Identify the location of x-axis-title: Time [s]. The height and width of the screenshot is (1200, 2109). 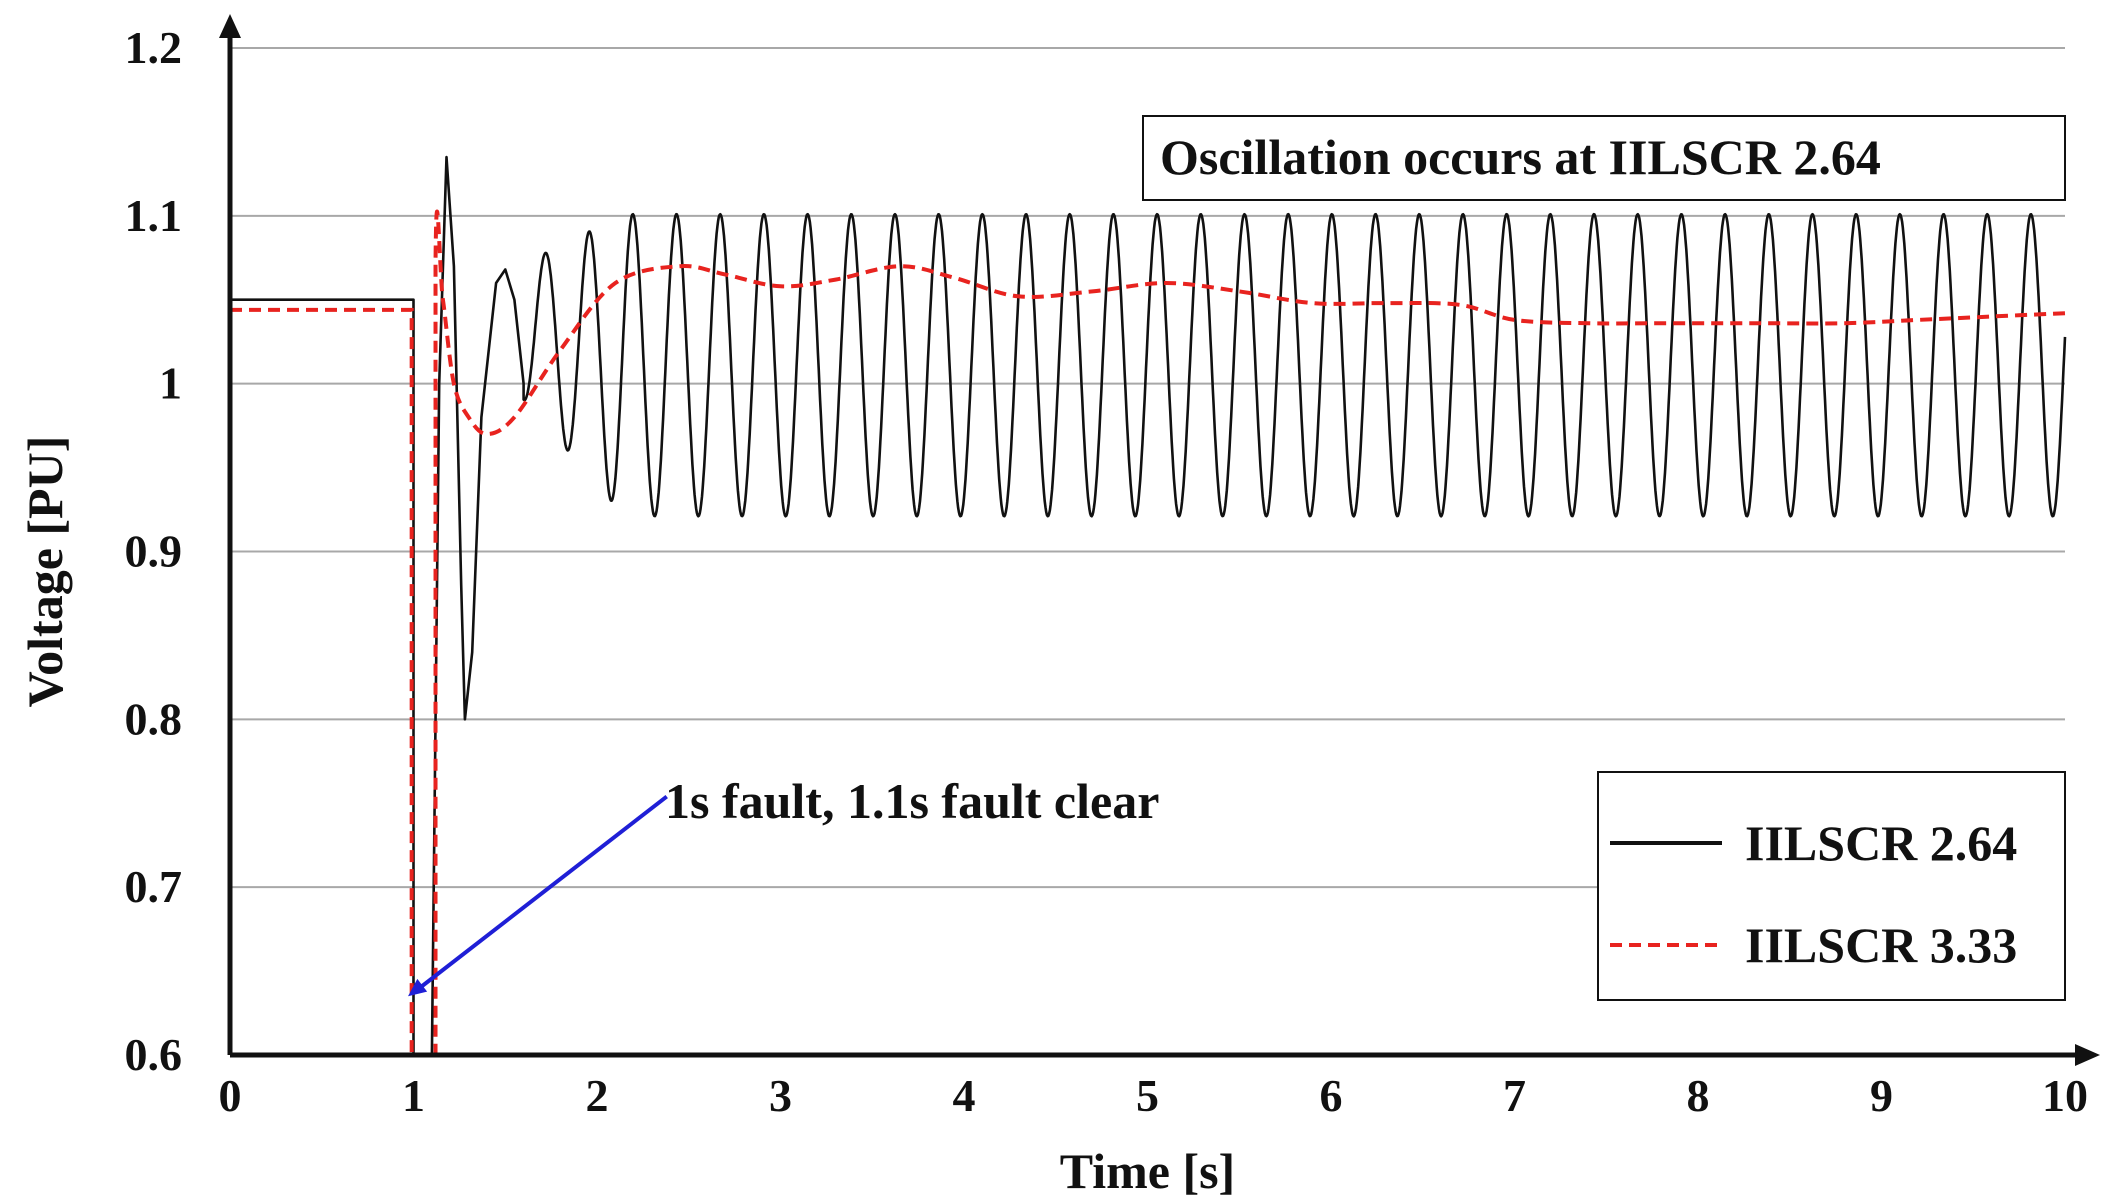
(1147, 1171).